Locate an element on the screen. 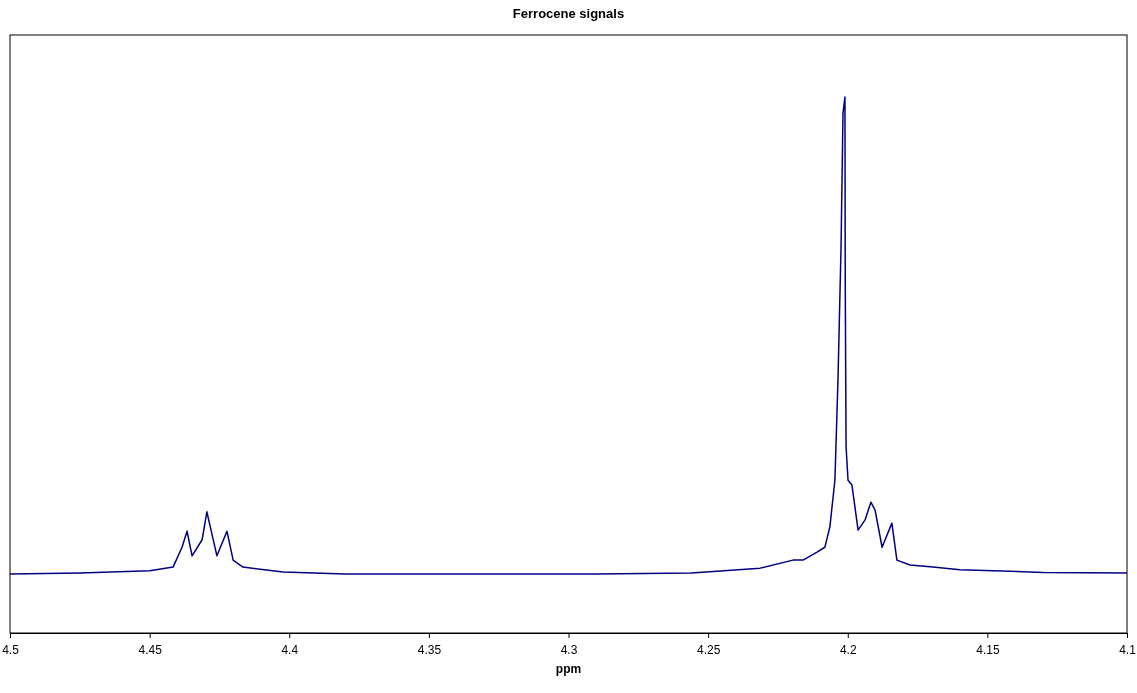 The height and width of the screenshot is (693, 1137). x-tick-label: 4.5 is located at coordinates (11, 650).